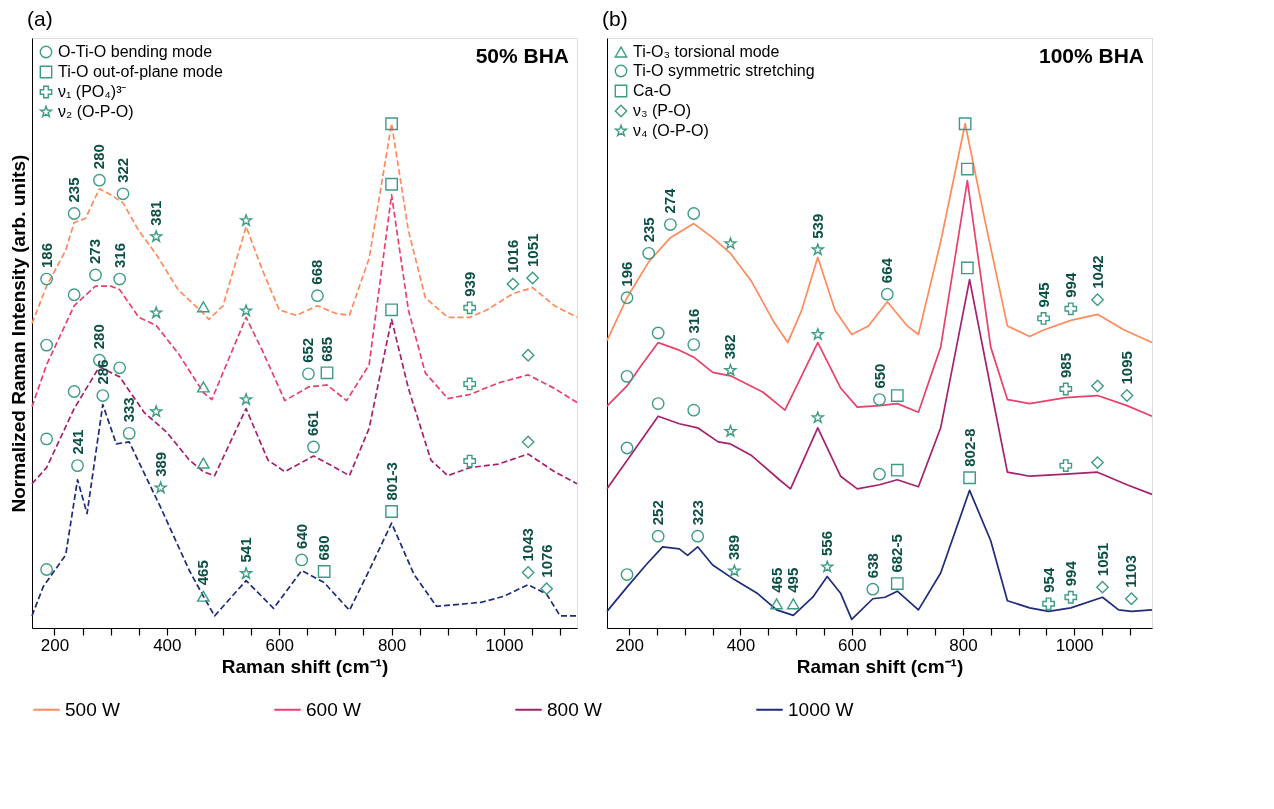  I want to click on chart-title: 100% BHA, so click(1091, 55).